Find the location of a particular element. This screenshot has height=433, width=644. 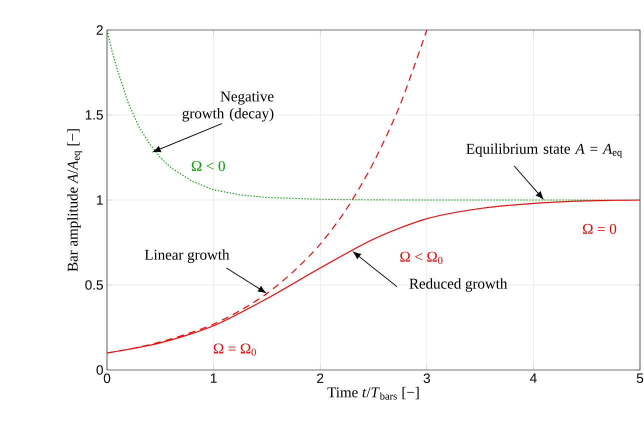

series-label: Ω < Ω$_{0}$ is located at coordinates (421, 258).